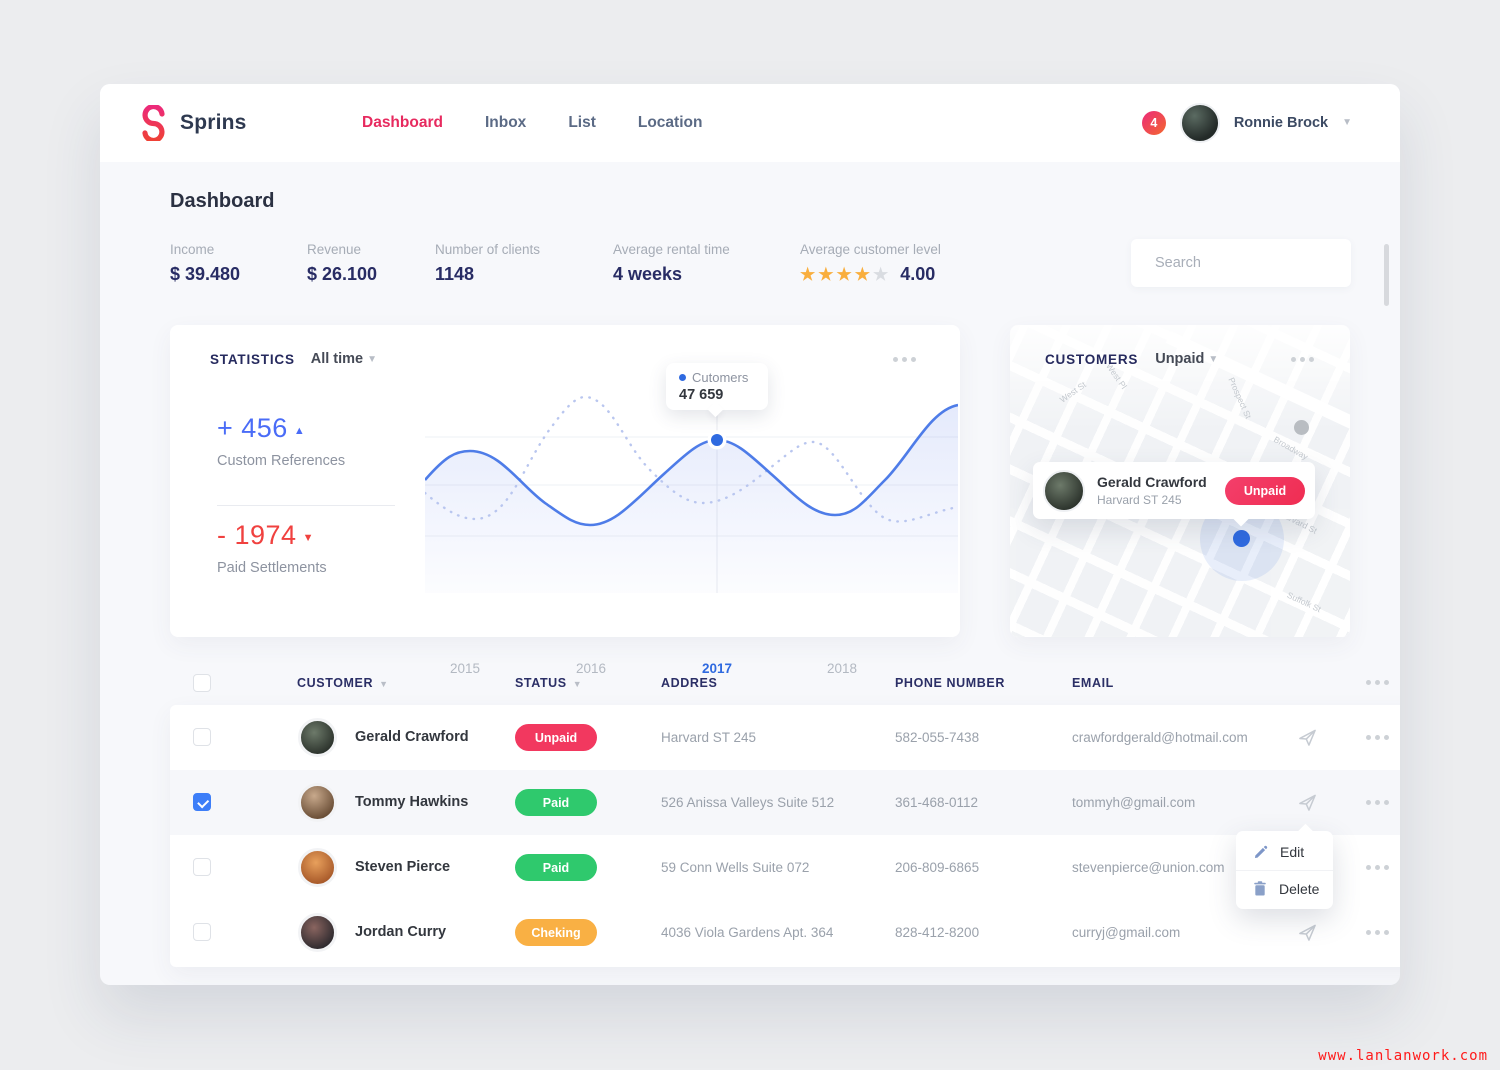 The width and height of the screenshot is (1500, 1070). What do you see at coordinates (465, 668) in the screenshot?
I see `axis-tick-2015: 2015` at bounding box center [465, 668].